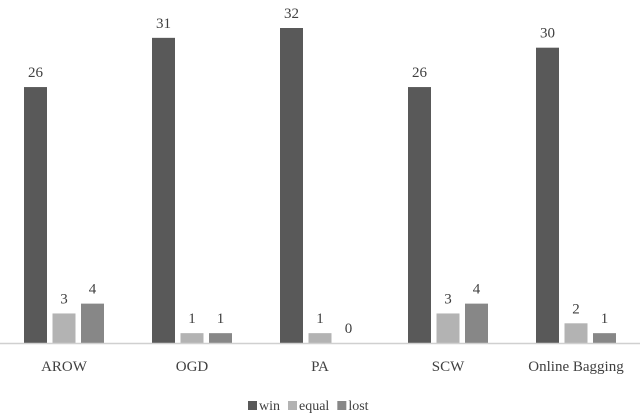 This screenshot has height=420, width=640. What do you see at coordinates (314, 406) in the screenshot?
I see `legend-label-equal: equal` at bounding box center [314, 406].